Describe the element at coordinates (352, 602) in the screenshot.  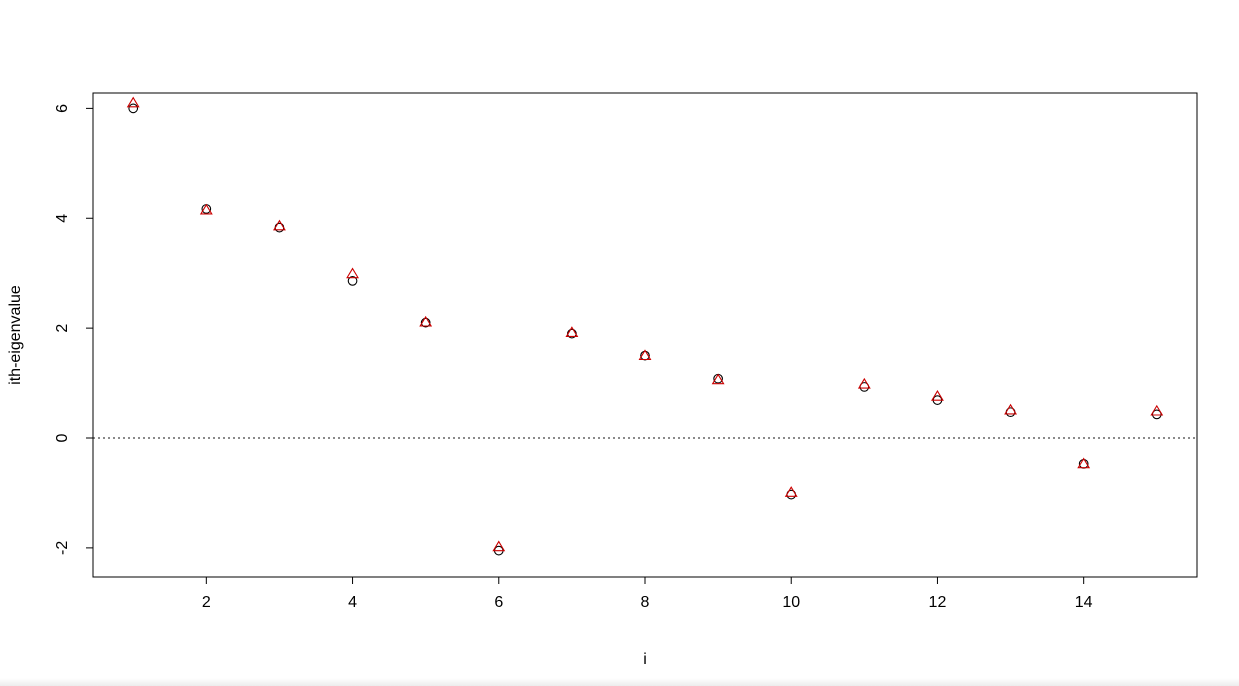
I see `x-tick-label: 4` at that location.